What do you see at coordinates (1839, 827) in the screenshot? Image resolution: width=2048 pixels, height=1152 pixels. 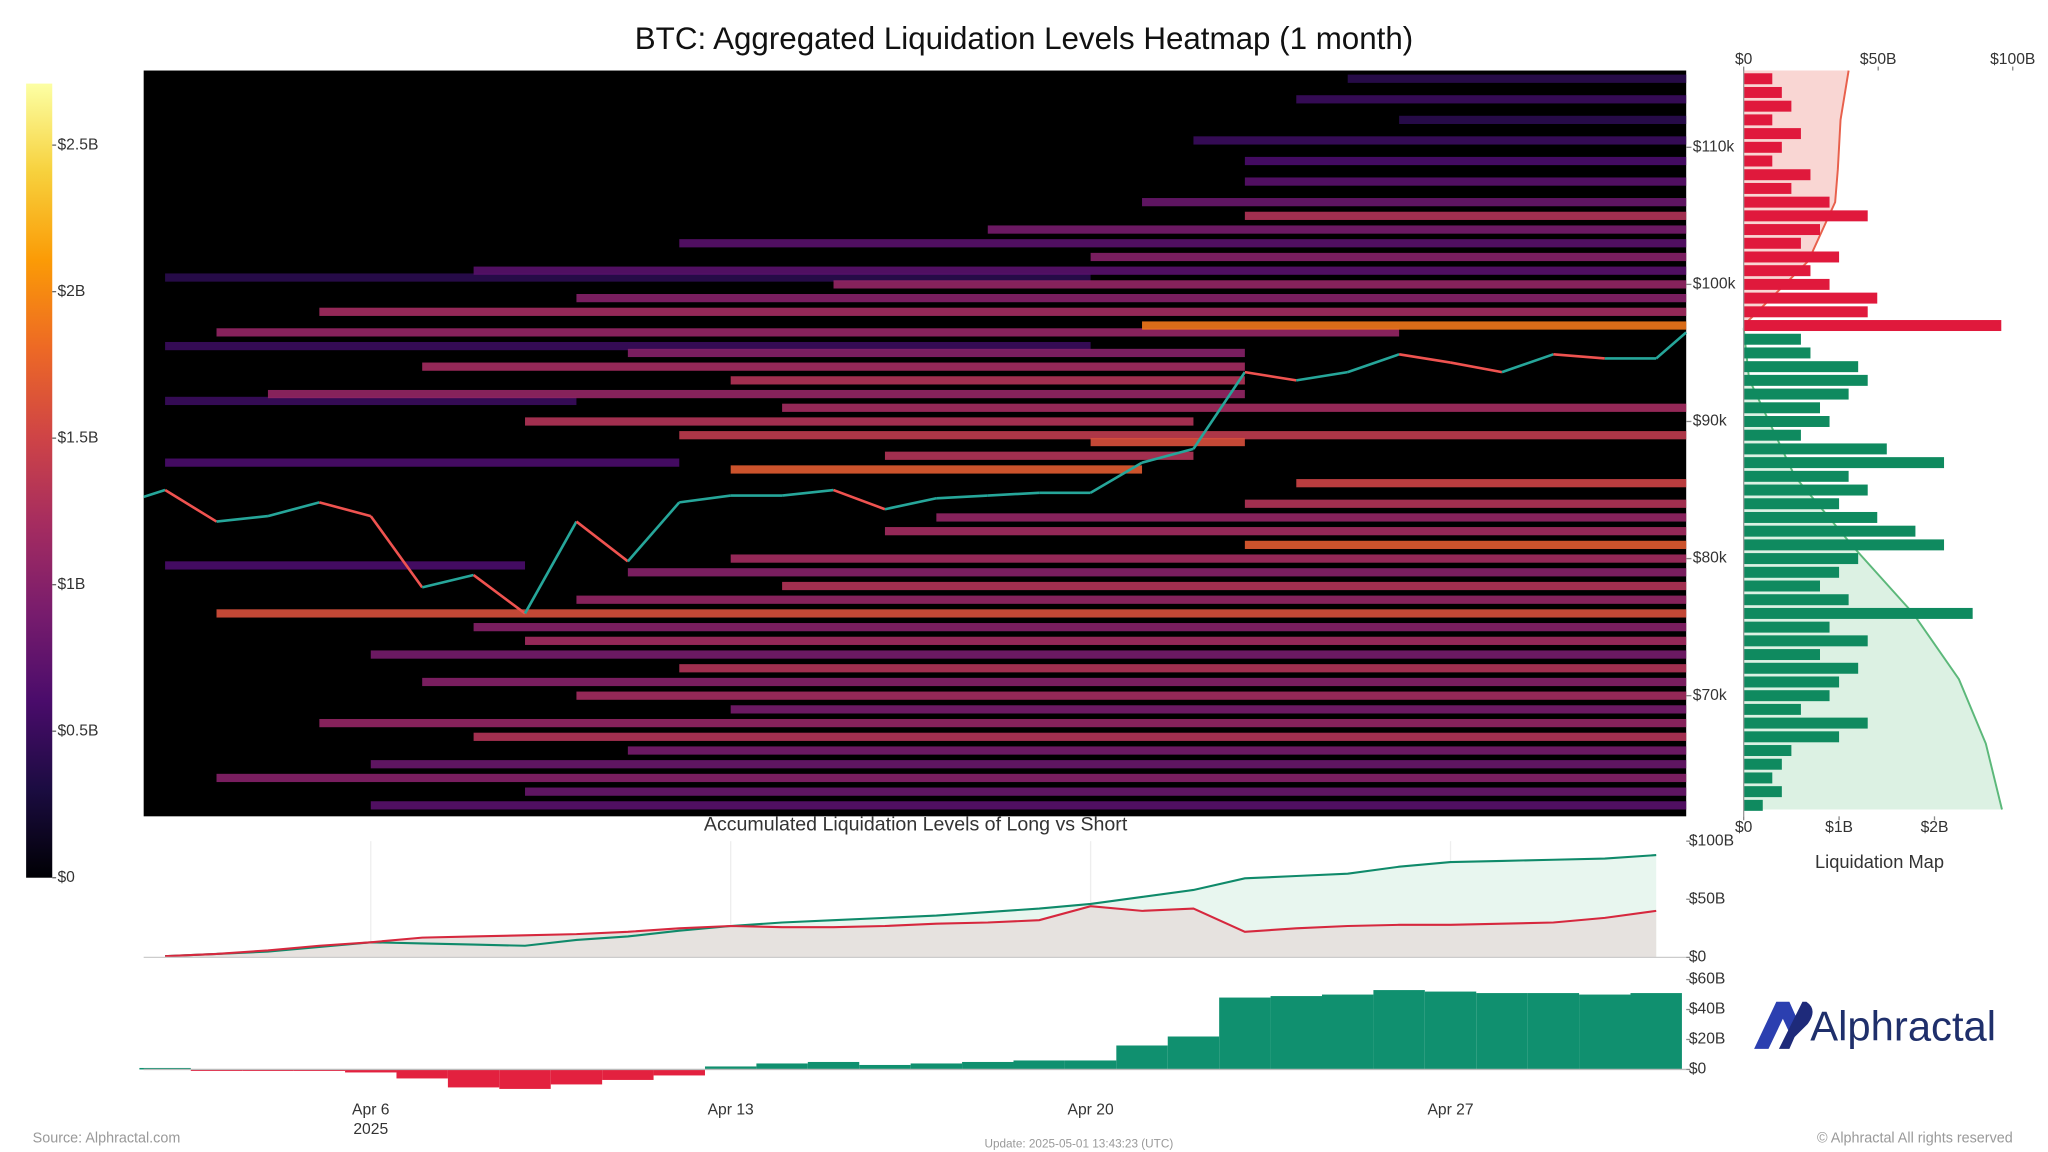 I see `x-tick-label: $1B` at bounding box center [1839, 827].